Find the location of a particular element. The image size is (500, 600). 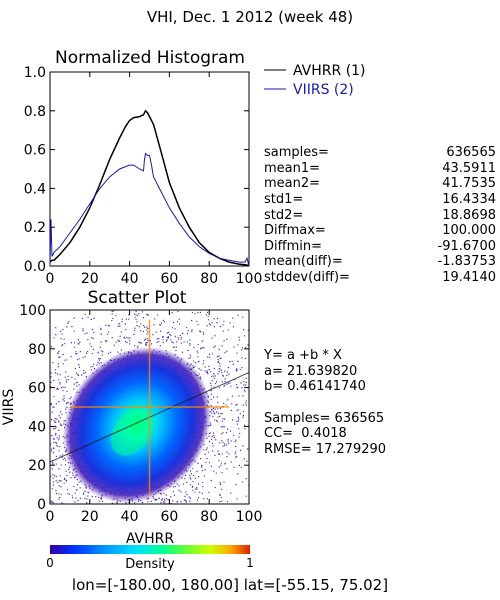

stat-label: Diffmin= is located at coordinates (293, 246).